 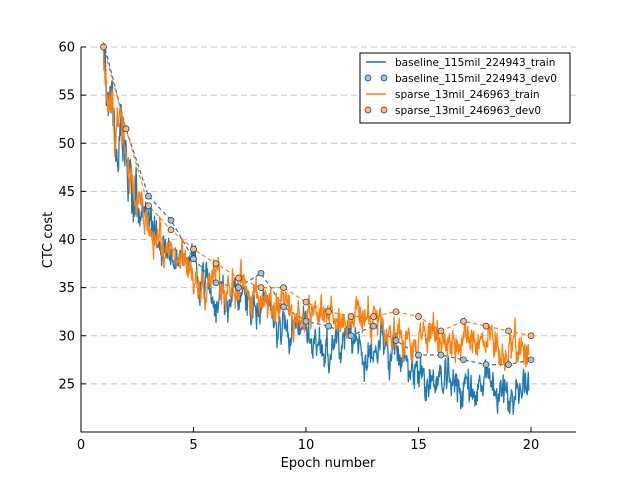 I want to click on legend-box, so click(x=465, y=88).